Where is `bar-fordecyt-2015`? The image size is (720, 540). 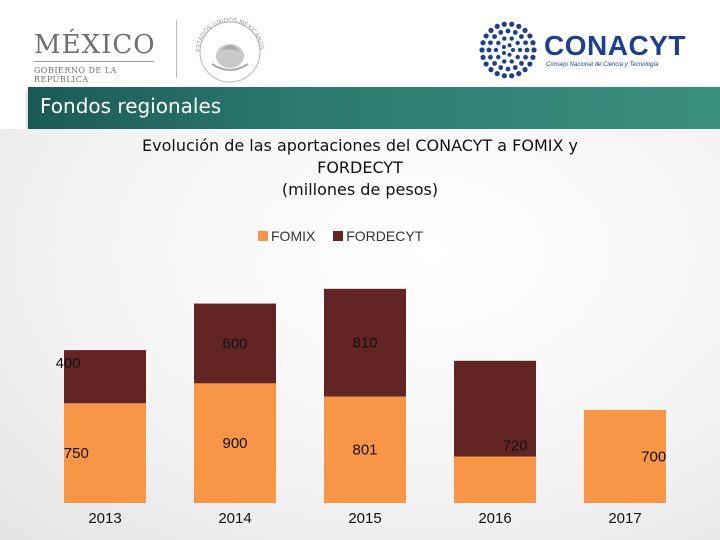 bar-fordecyt-2015 is located at coordinates (365, 342).